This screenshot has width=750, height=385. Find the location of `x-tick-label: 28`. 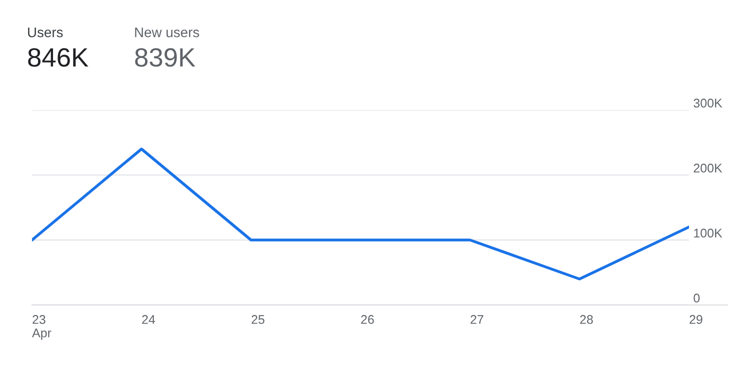

x-tick-label: 28 is located at coordinates (586, 319).